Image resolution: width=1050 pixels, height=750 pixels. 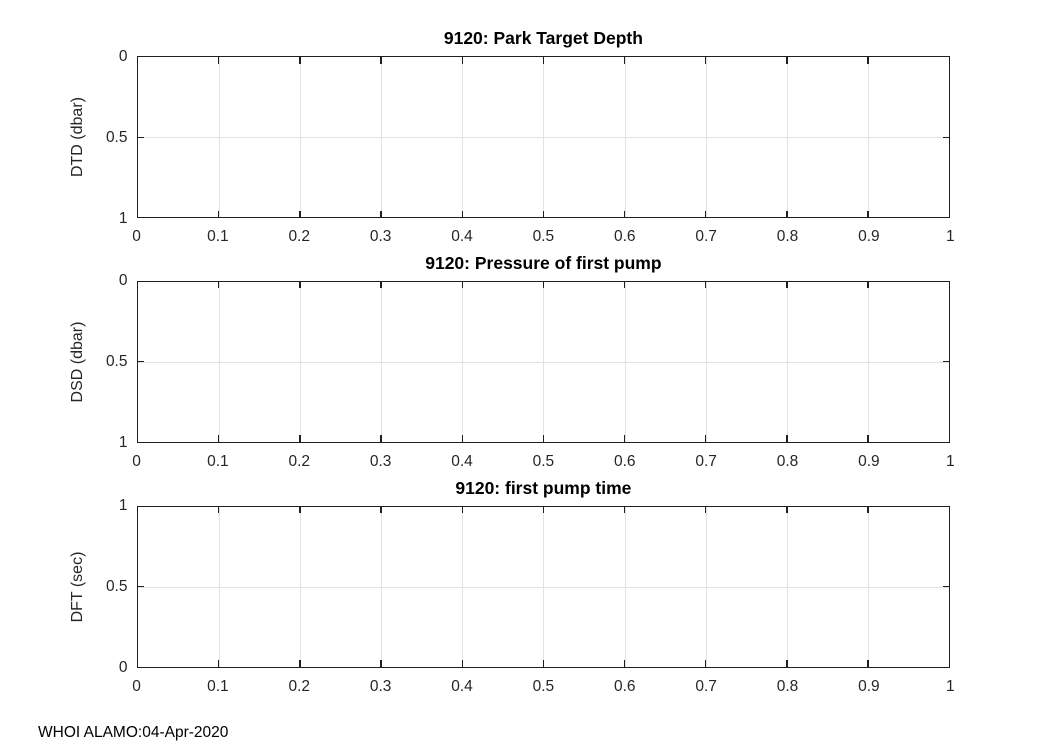 I want to click on subplot-title: 9120: first pump time, so click(x=543, y=487).